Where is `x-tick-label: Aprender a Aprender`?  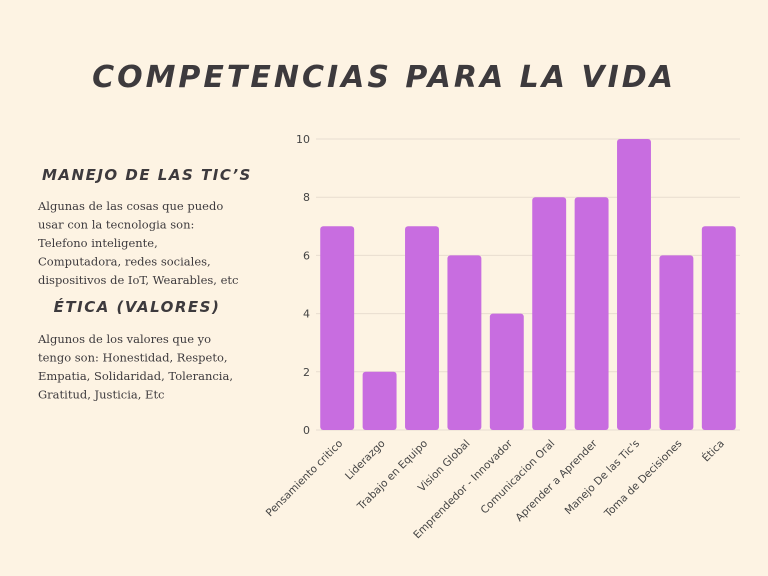 x-tick-label: Aprender a Aprender is located at coordinates (556, 480).